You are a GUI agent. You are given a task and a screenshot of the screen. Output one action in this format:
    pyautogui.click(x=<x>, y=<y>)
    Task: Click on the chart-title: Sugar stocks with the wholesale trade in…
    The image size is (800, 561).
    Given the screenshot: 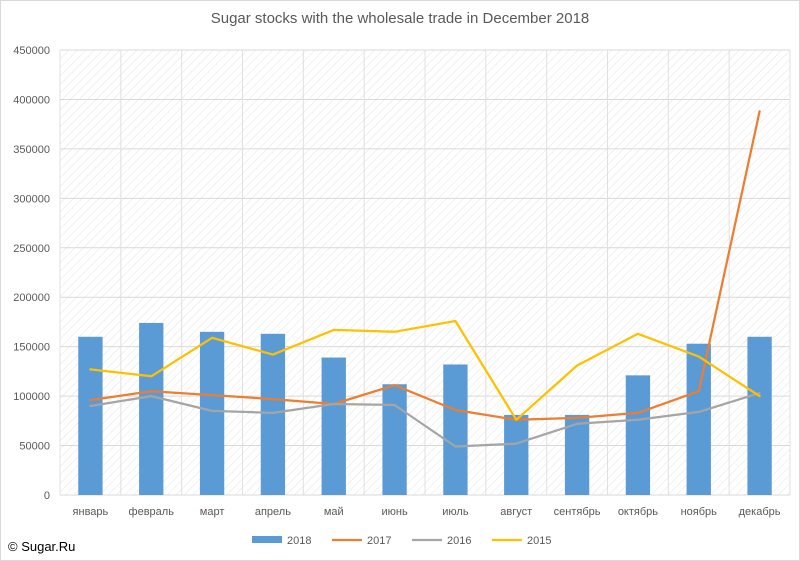 What is the action you would take?
    pyautogui.click(x=400, y=18)
    